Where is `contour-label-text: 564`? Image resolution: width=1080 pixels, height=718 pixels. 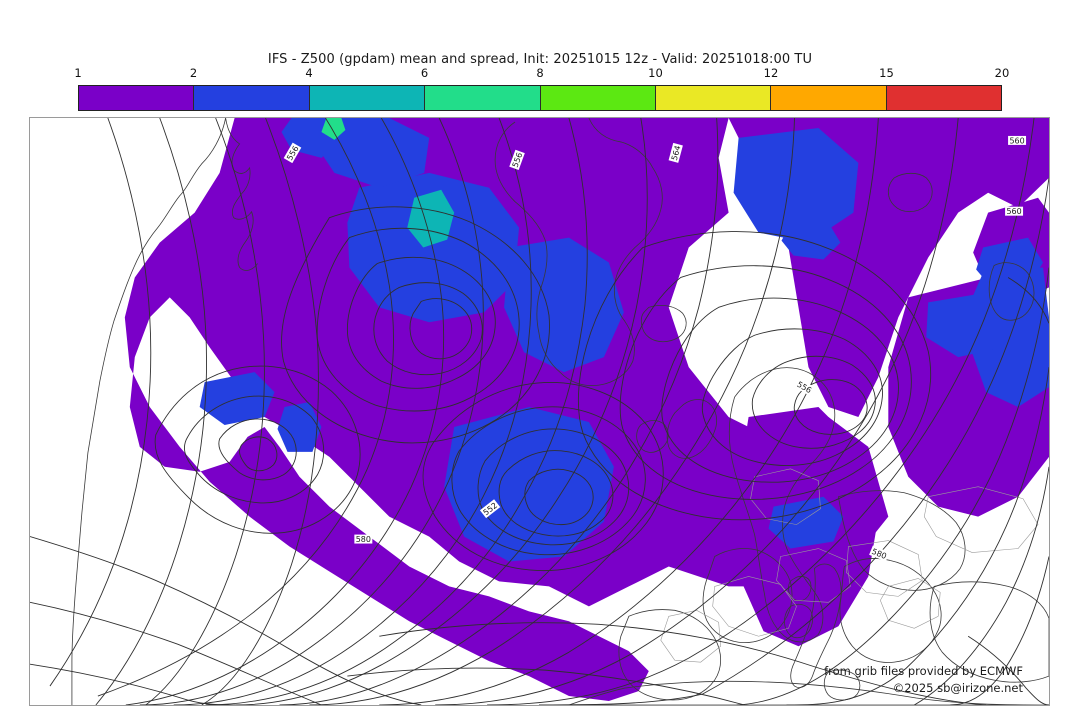 contour-label-text: 564 is located at coordinates (676, 152).